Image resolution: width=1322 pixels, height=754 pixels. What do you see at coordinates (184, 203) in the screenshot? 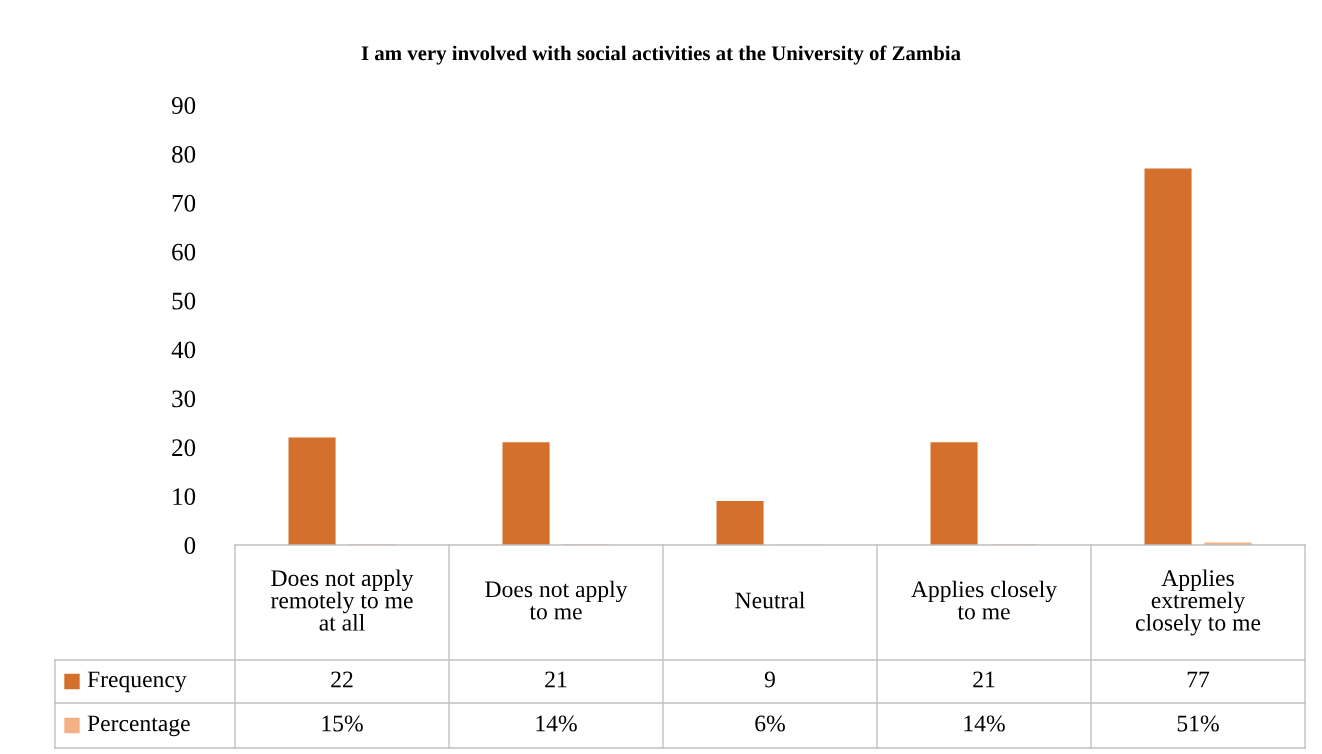
I see `y-tick-label: 70` at bounding box center [184, 203].